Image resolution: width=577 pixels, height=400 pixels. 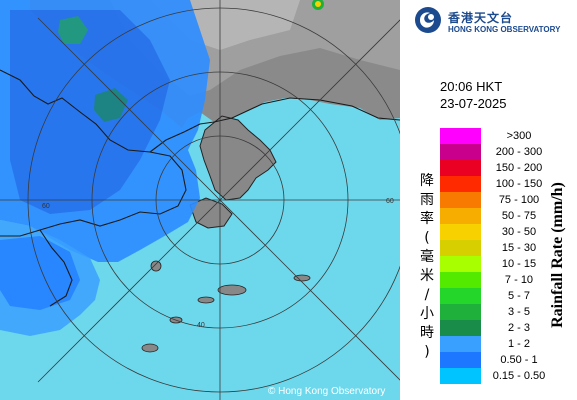 I want to click on observation-time: 20:06 HKT, so click(x=471, y=86).